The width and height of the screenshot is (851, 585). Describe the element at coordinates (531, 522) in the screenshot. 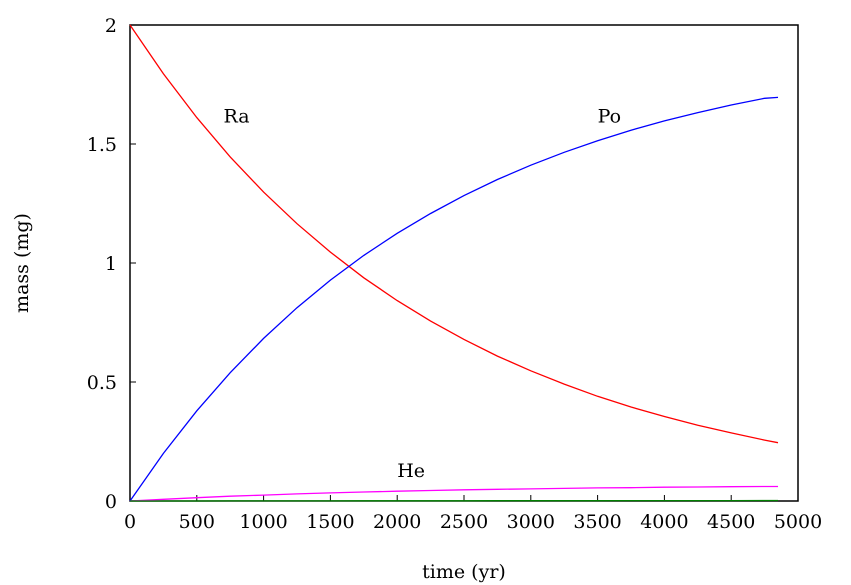

I see `x-tick-label: 3000` at that location.